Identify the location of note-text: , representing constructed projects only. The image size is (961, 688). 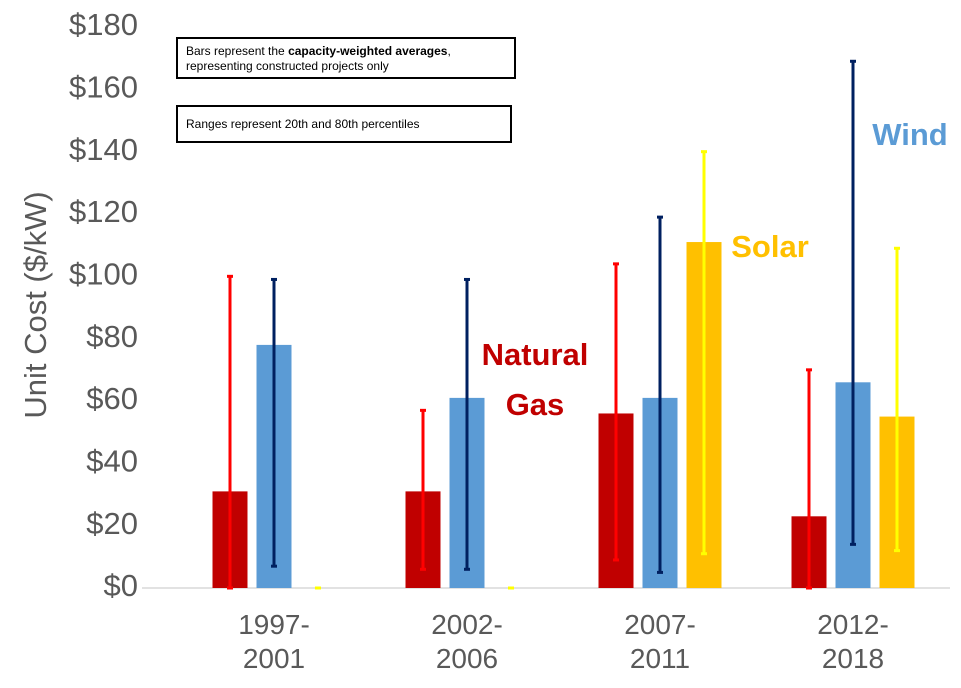
(318, 58).